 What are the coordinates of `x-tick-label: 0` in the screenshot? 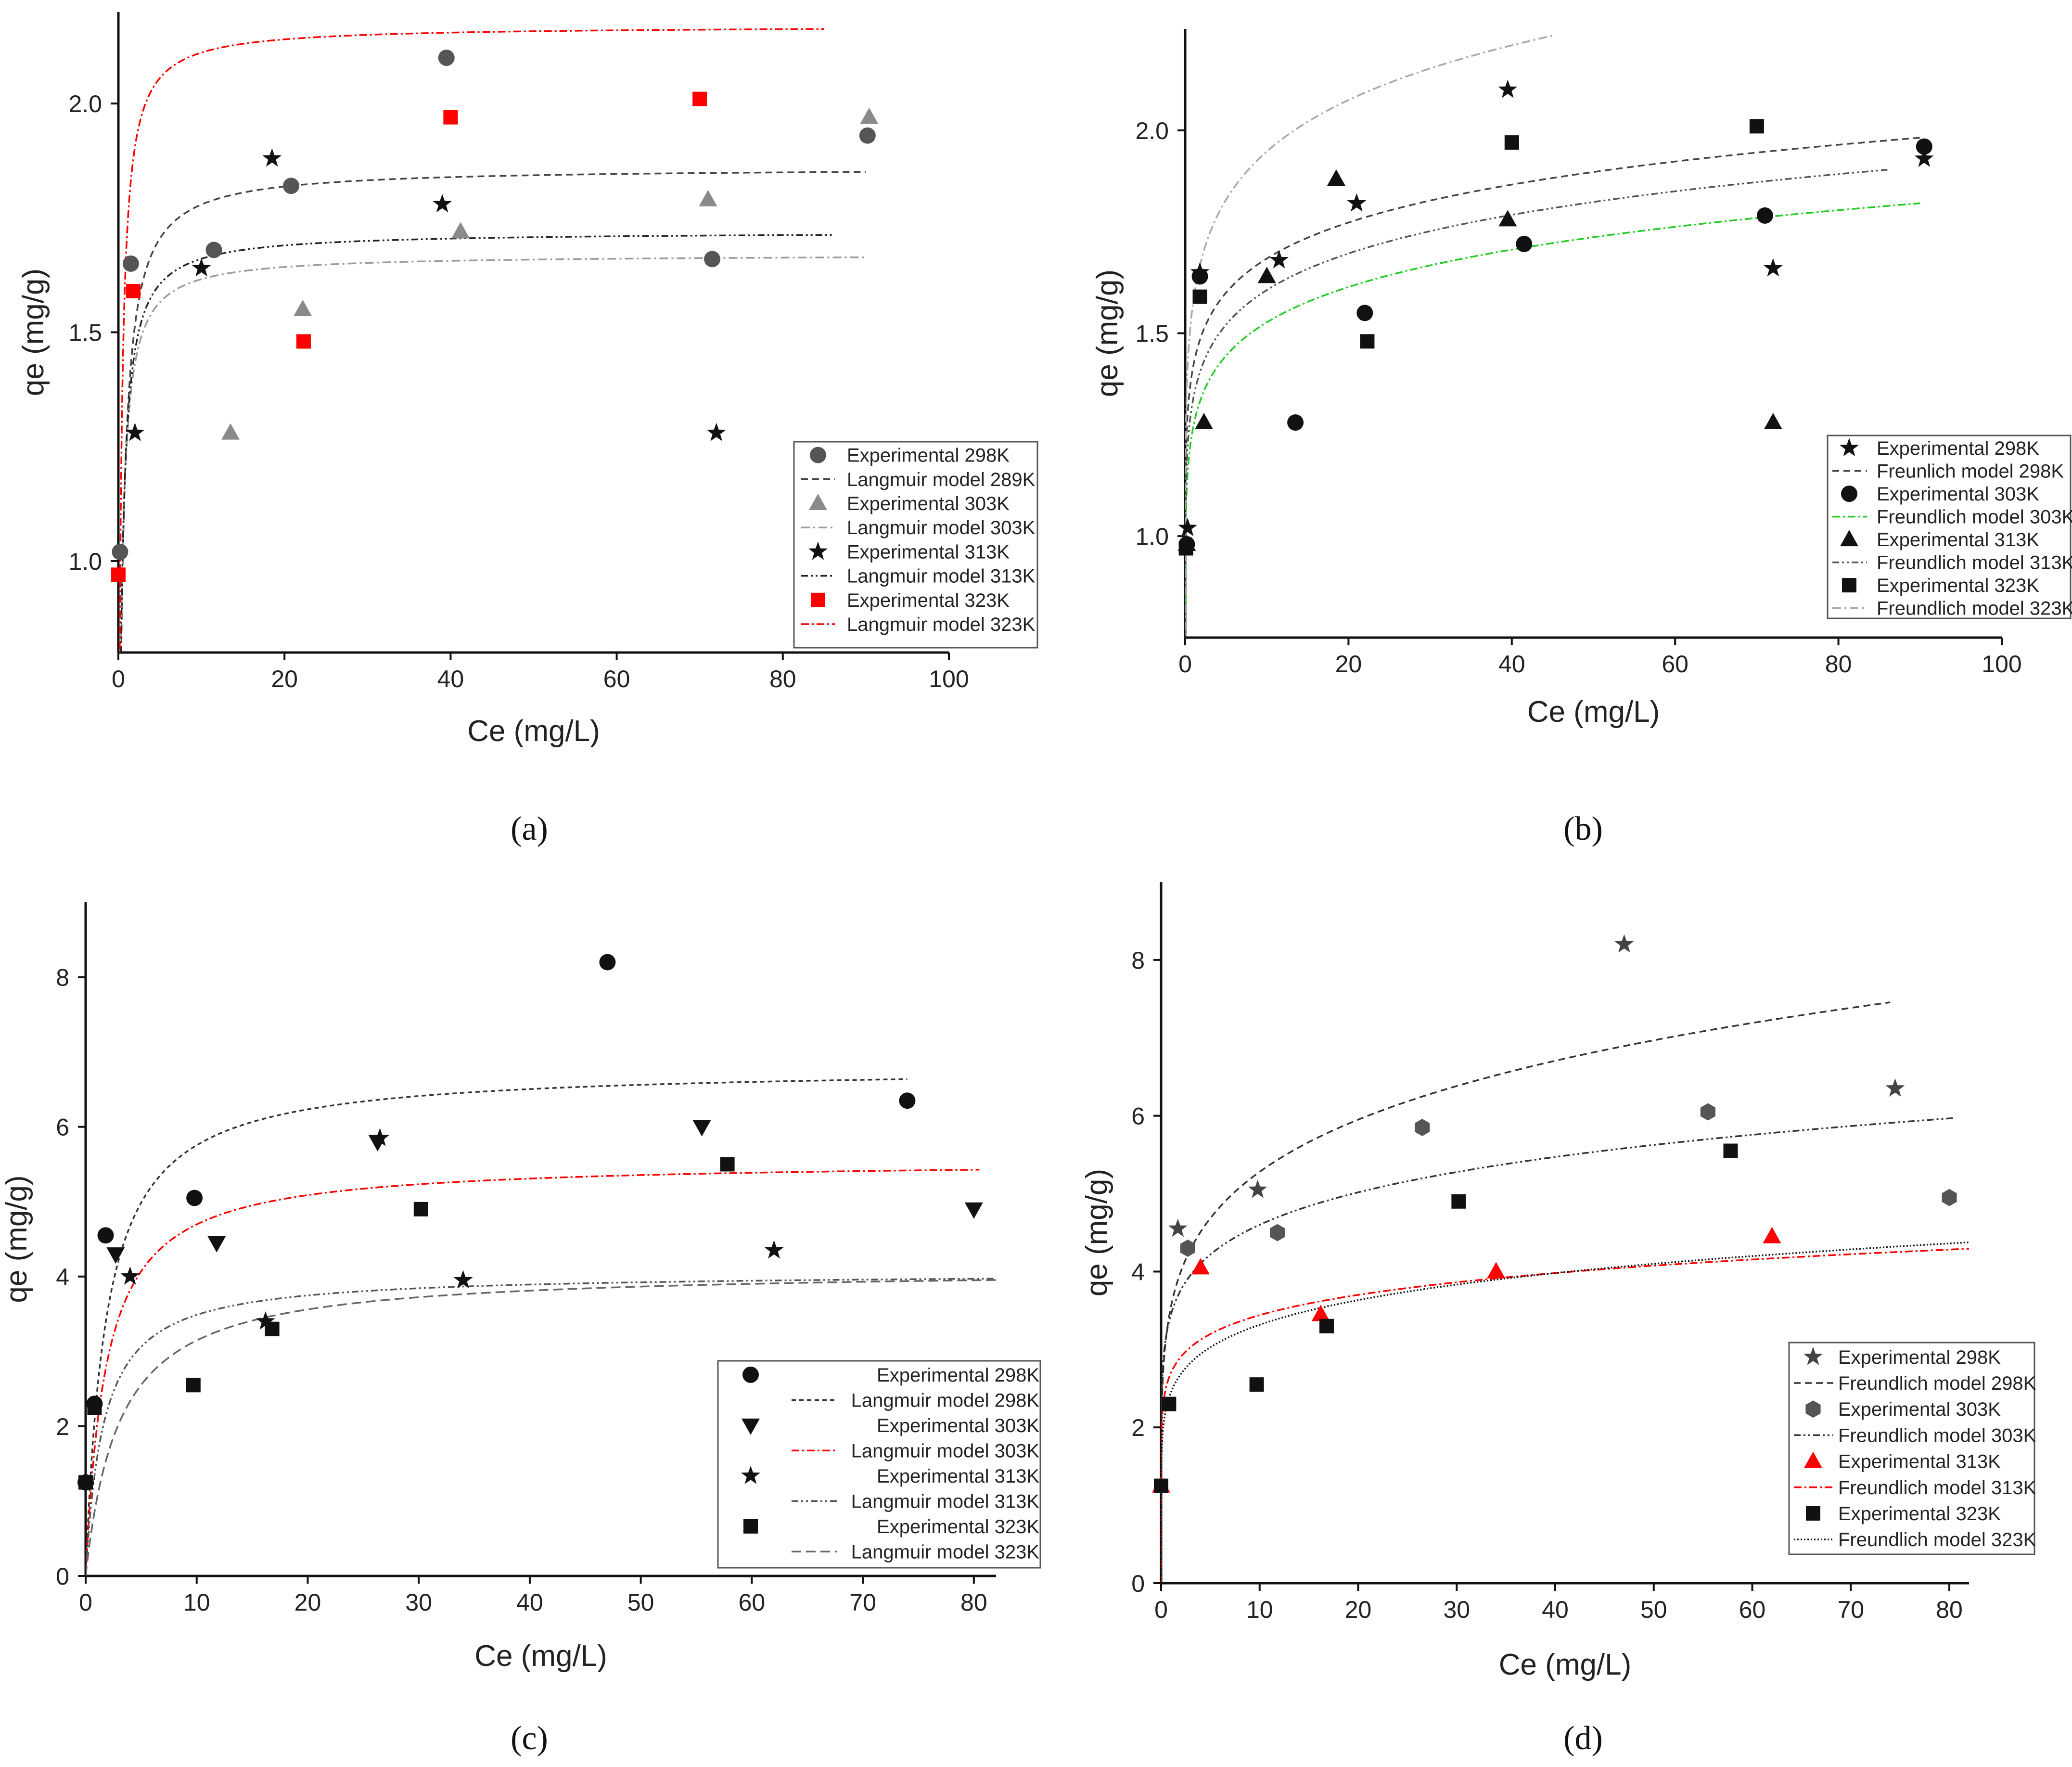 It's located at (118, 679).